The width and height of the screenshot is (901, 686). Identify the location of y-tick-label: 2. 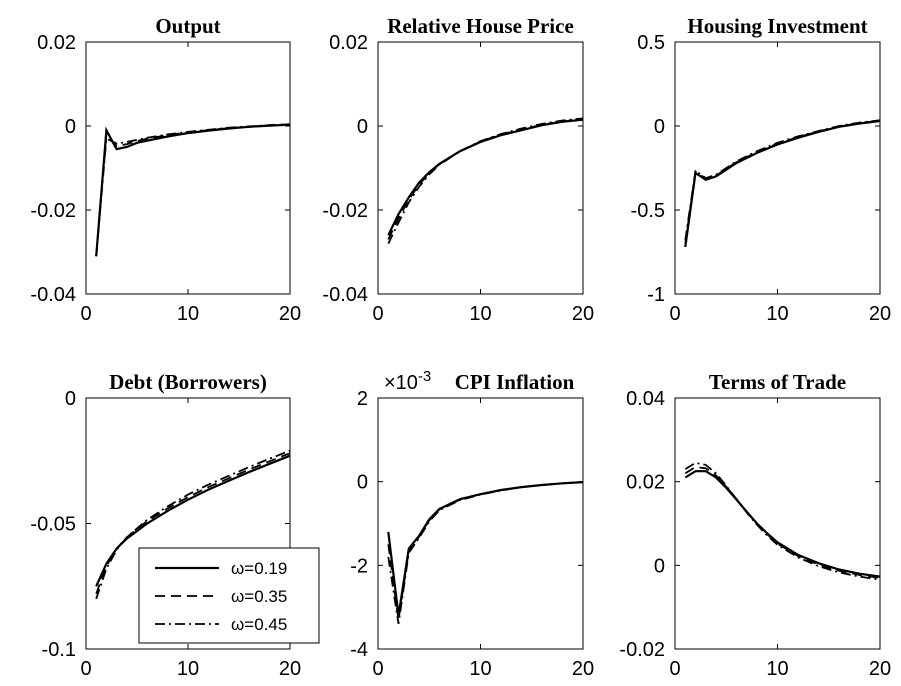
(362, 399).